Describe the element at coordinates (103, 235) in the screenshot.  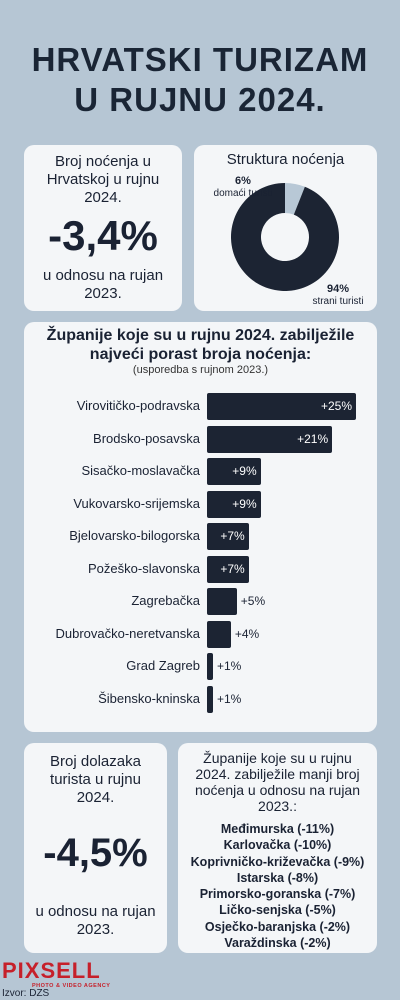
I see `nights-value: -3,4%` at that location.